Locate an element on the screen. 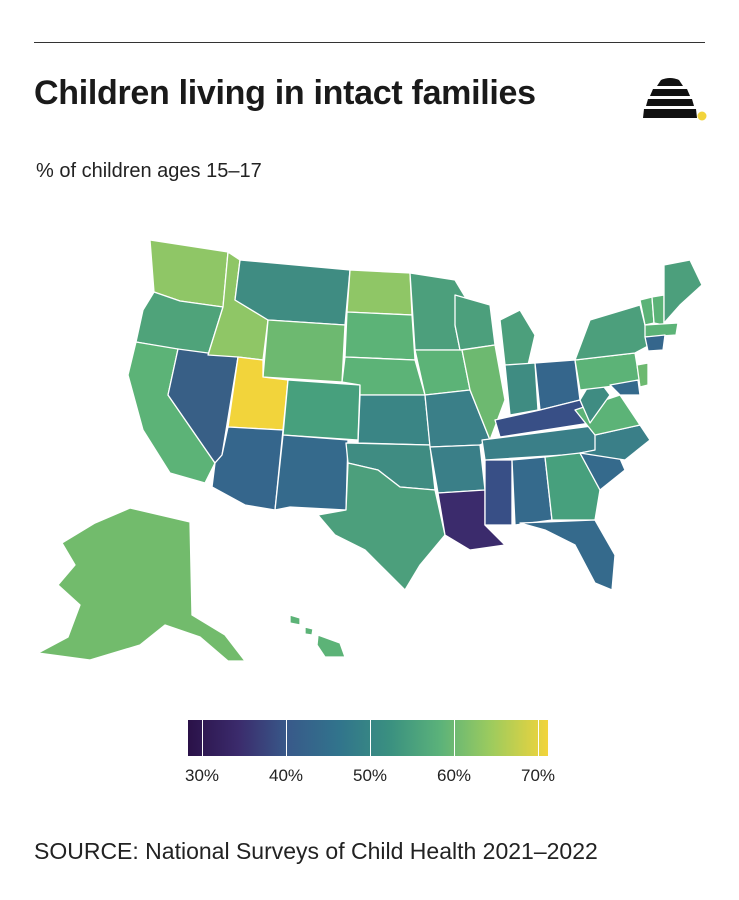 The height and width of the screenshot is (900, 739). state-florida is located at coordinates (567, 555).